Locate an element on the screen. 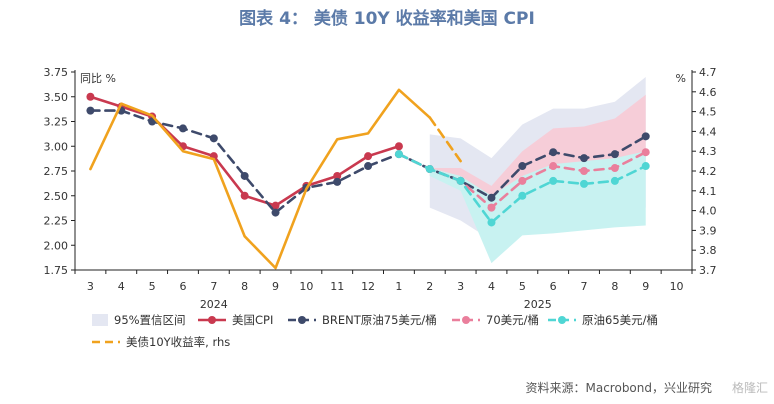  right-tick-label: 4.7 is located at coordinates (708, 72).